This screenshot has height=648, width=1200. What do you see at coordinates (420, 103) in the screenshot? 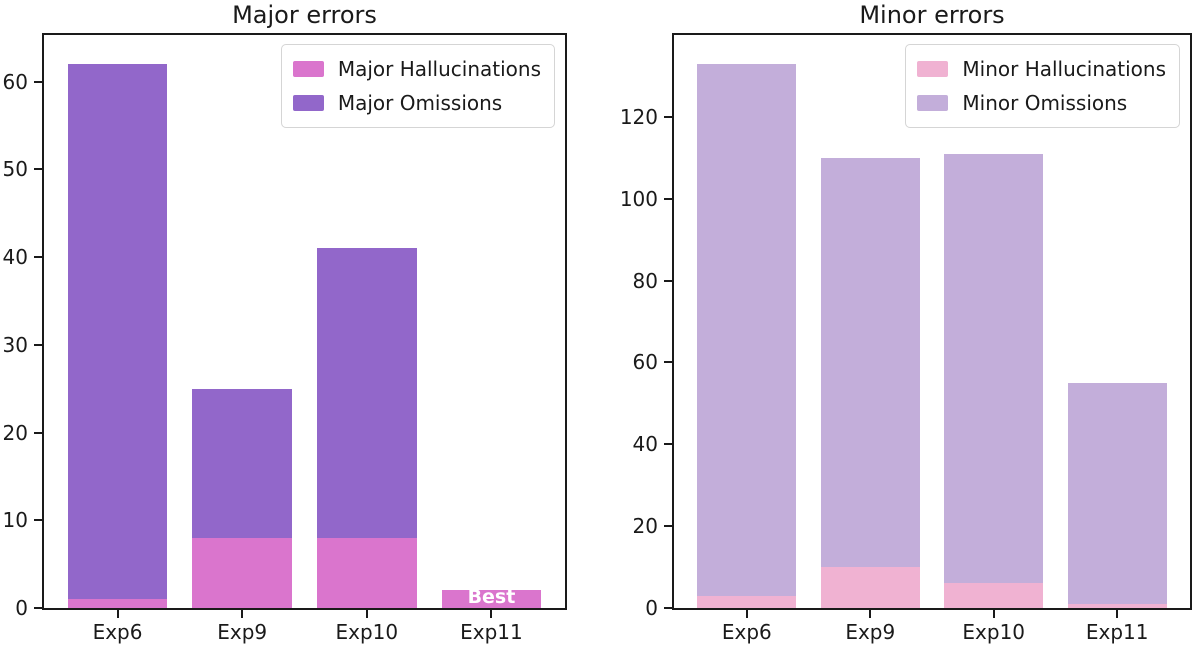
I see `legend-item-label: Major Omissions` at bounding box center [420, 103].